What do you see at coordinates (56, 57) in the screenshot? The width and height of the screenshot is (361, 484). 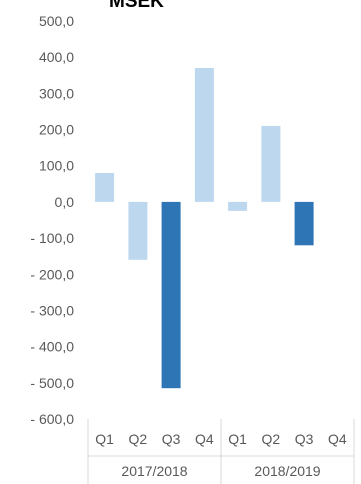 I see `y-tick-label: 400,0` at bounding box center [56, 57].